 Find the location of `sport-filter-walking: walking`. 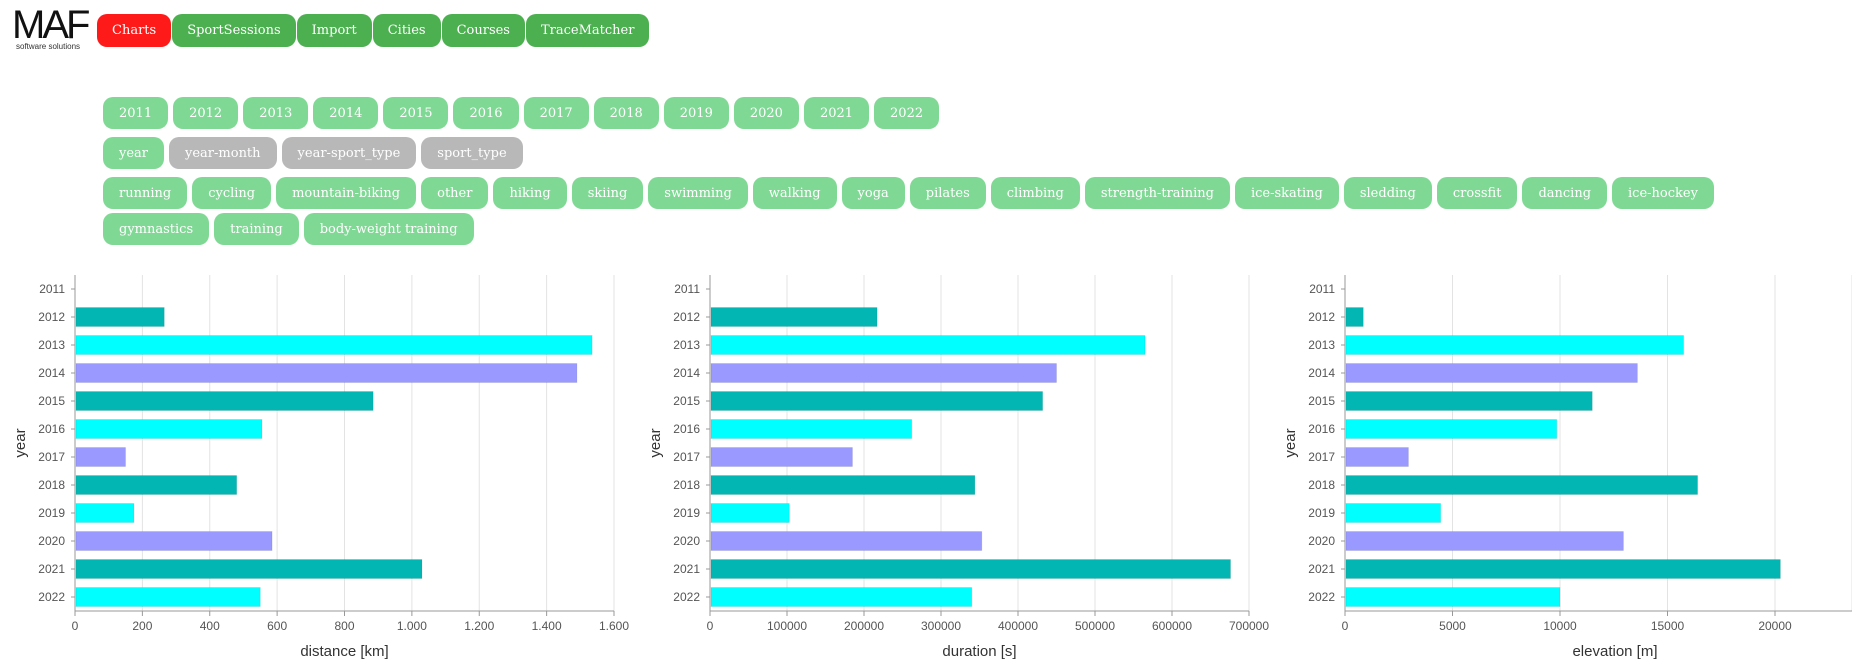

sport-filter-walking: walking is located at coordinates (794, 193).